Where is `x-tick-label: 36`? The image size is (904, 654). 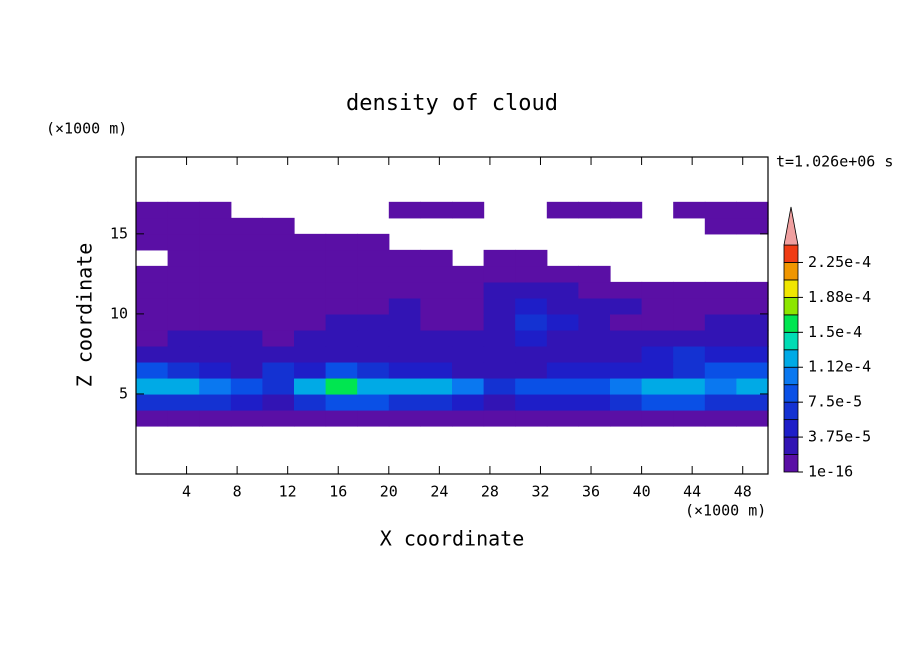
x-tick-label: 36 is located at coordinates (591, 492).